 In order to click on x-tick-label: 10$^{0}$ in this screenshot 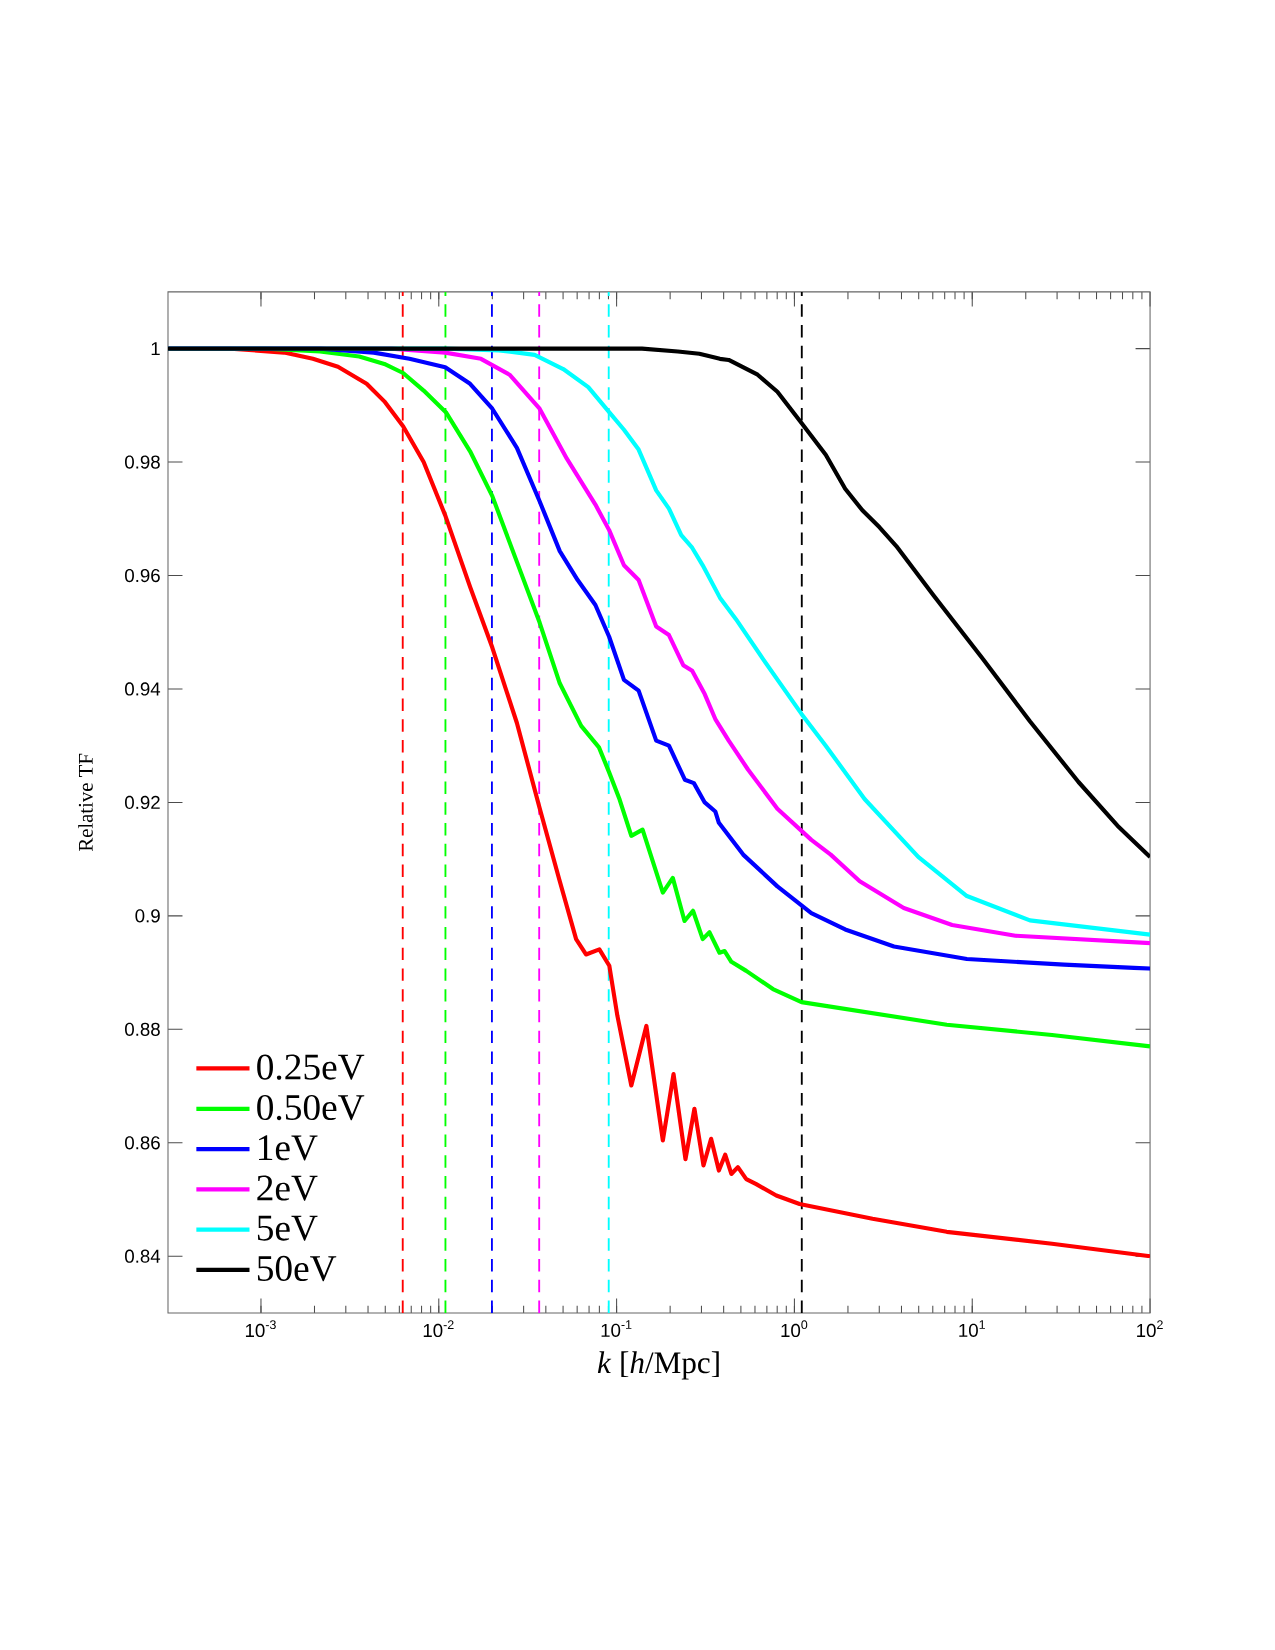, I will do `click(794, 1329)`.